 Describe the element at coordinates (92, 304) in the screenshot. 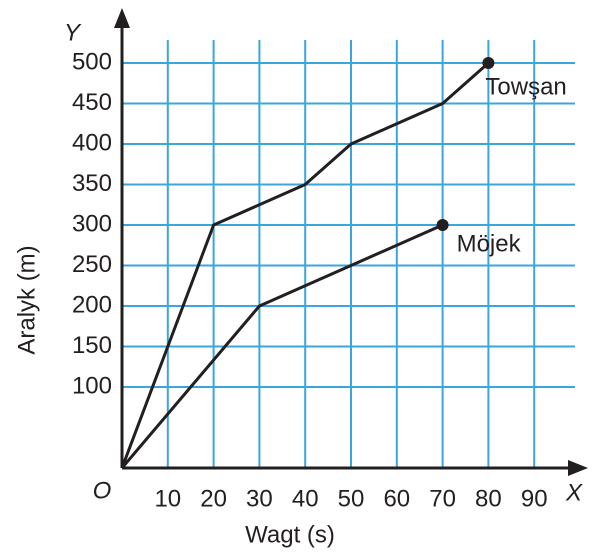

I see `y-tick-label: 200` at that location.